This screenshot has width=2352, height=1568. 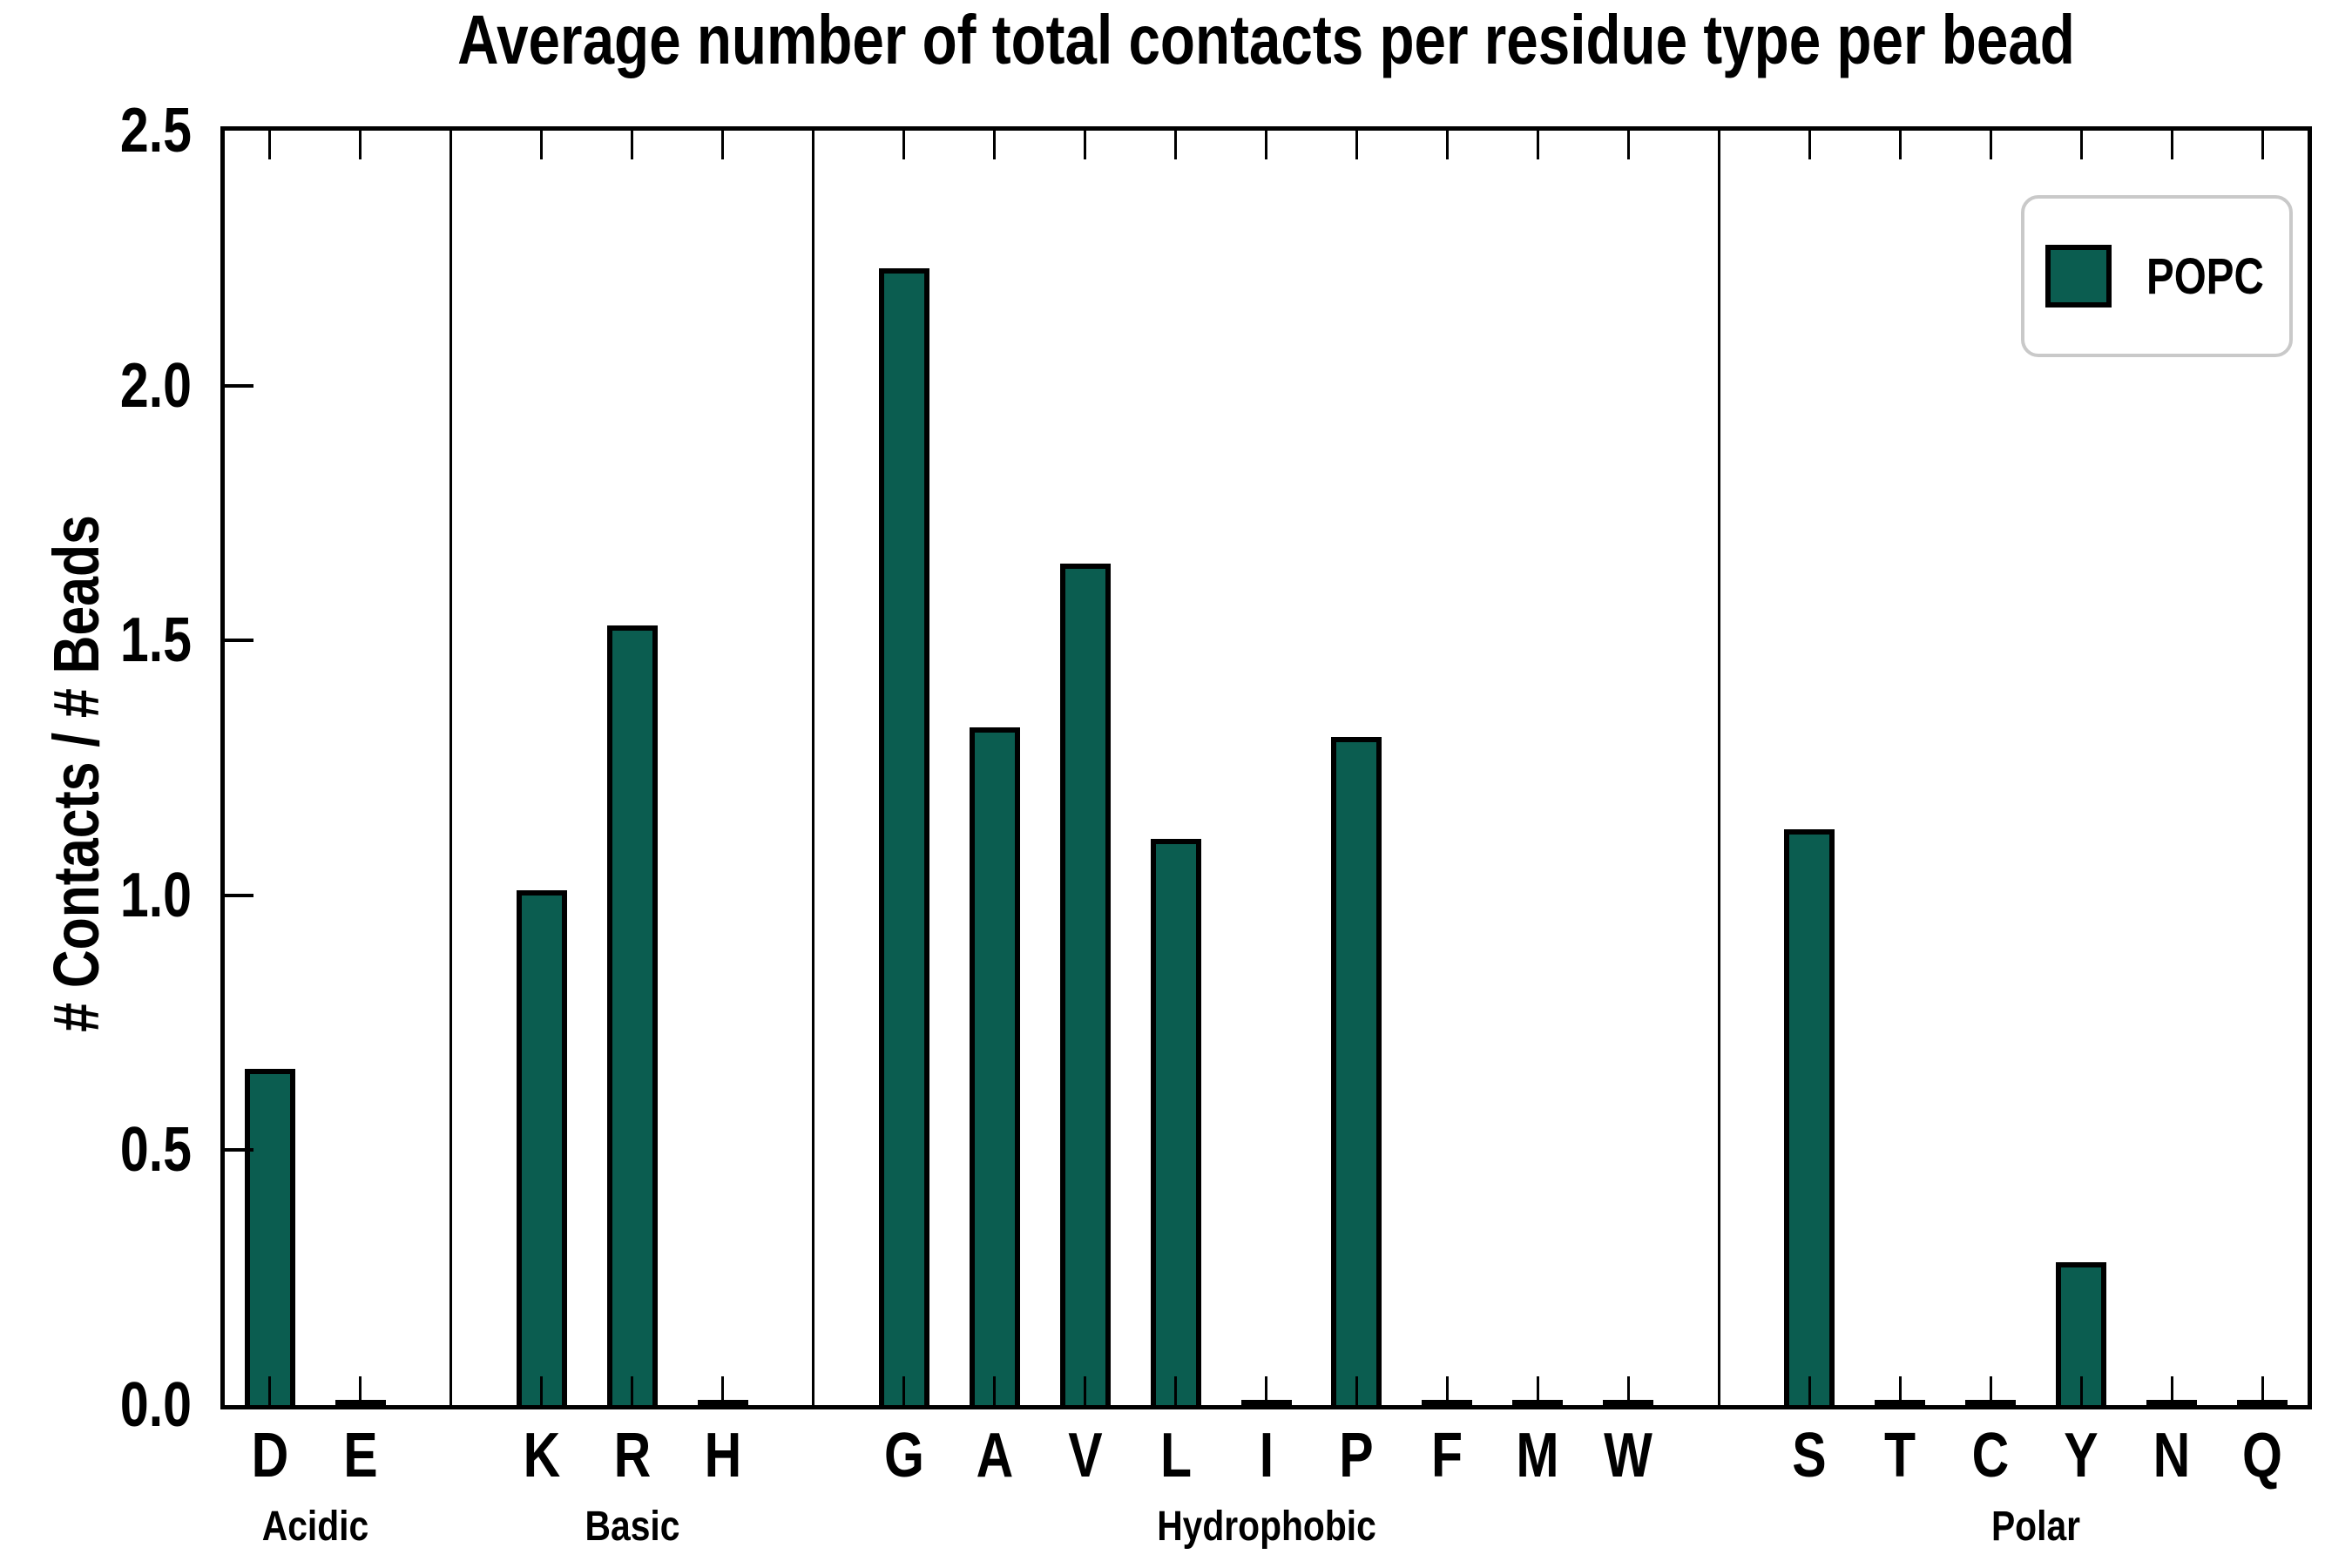 What do you see at coordinates (542, 1456) in the screenshot?
I see `x-tick-label-K: K` at bounding box center [542, 1456].